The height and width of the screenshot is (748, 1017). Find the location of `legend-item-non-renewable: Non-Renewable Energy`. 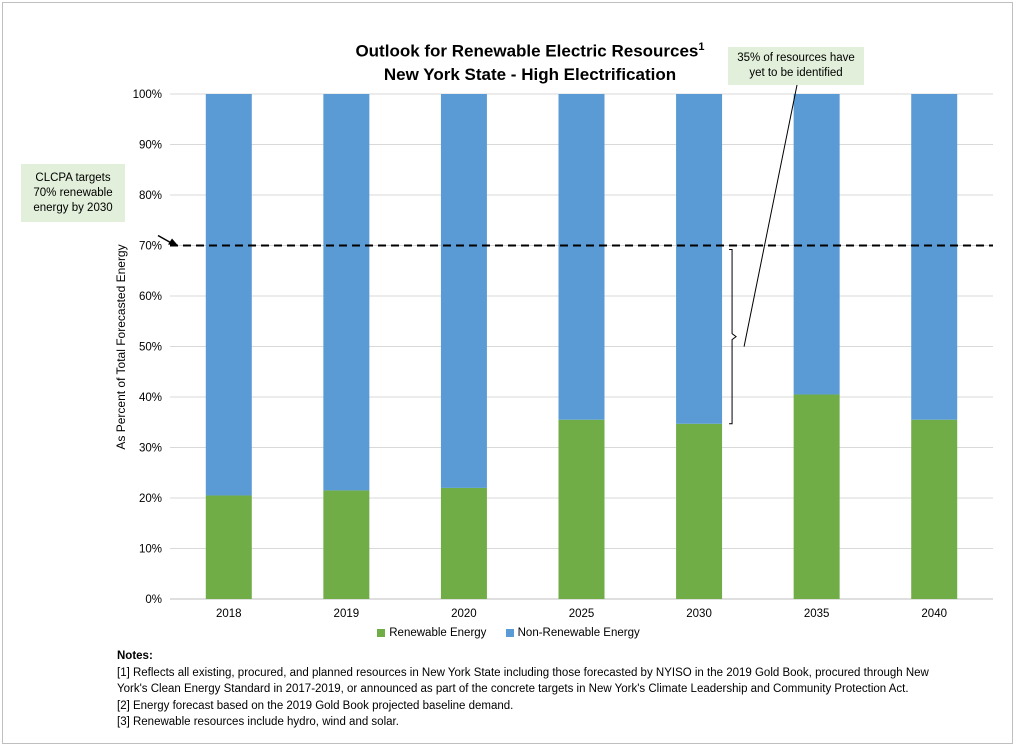

legend-item-non-renewable: Non-Renewable Energy is located at coordinates (572, 633).